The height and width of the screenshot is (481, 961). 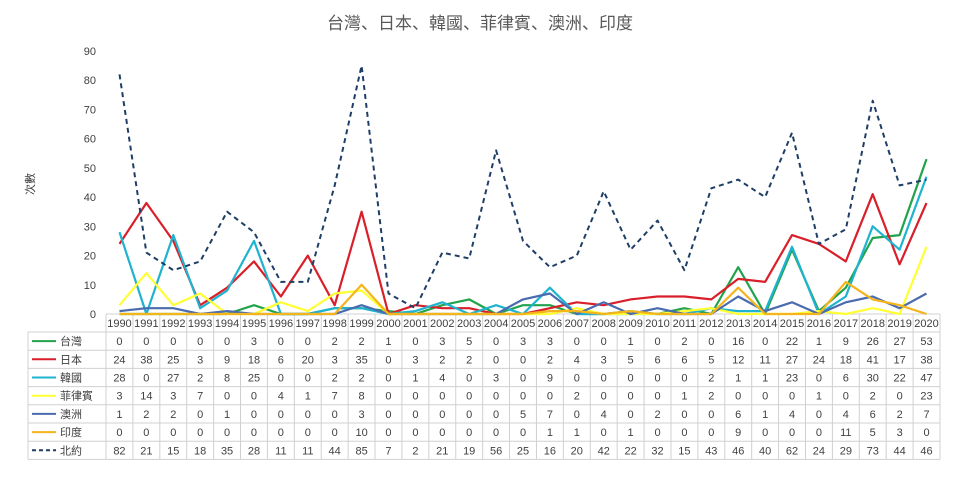 I want to click on data-value: 16, so click(x=550, y=451).